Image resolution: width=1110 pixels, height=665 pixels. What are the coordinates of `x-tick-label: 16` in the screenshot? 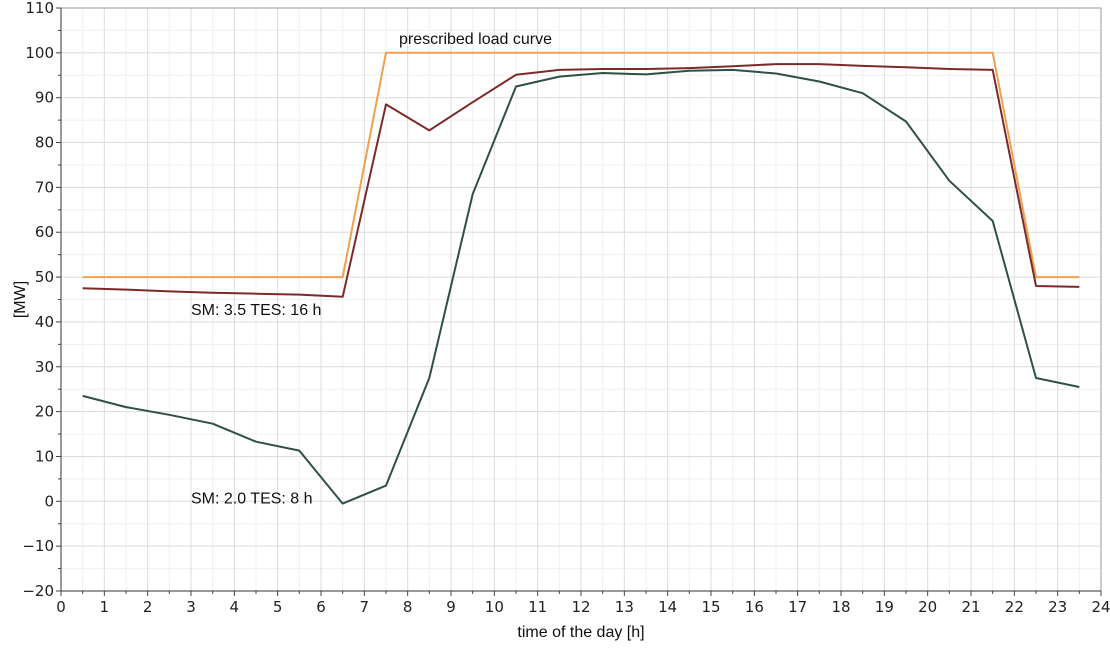 It's located at (754, 607).